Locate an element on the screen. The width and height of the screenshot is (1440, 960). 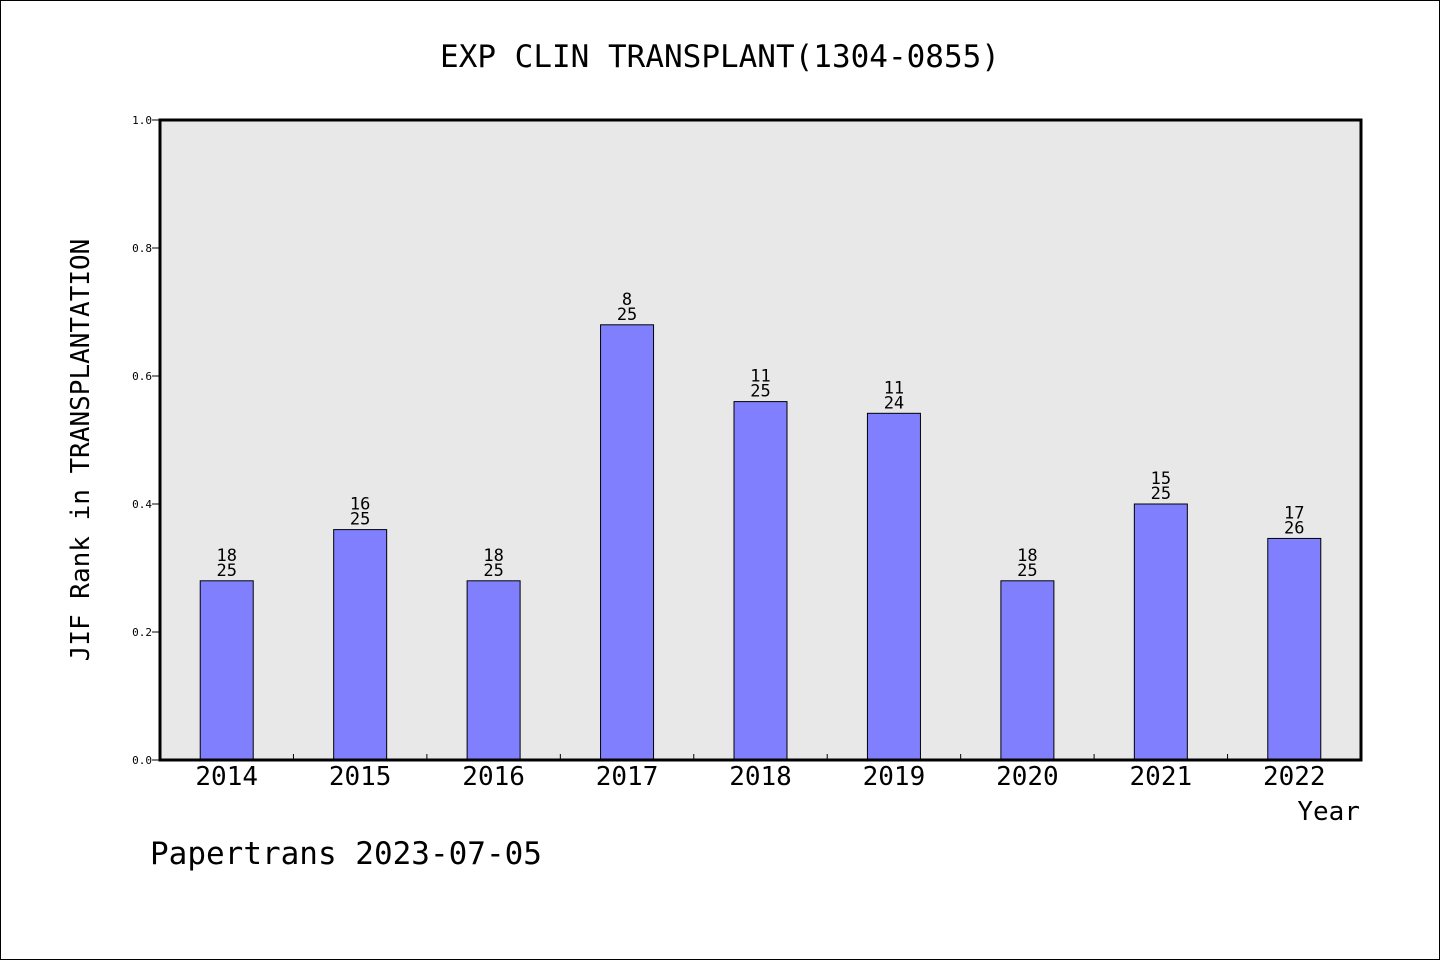
y-axis: 0.0 0.2 0.4 0.6 0.8 1.0 is located at coordinates (146, 440).